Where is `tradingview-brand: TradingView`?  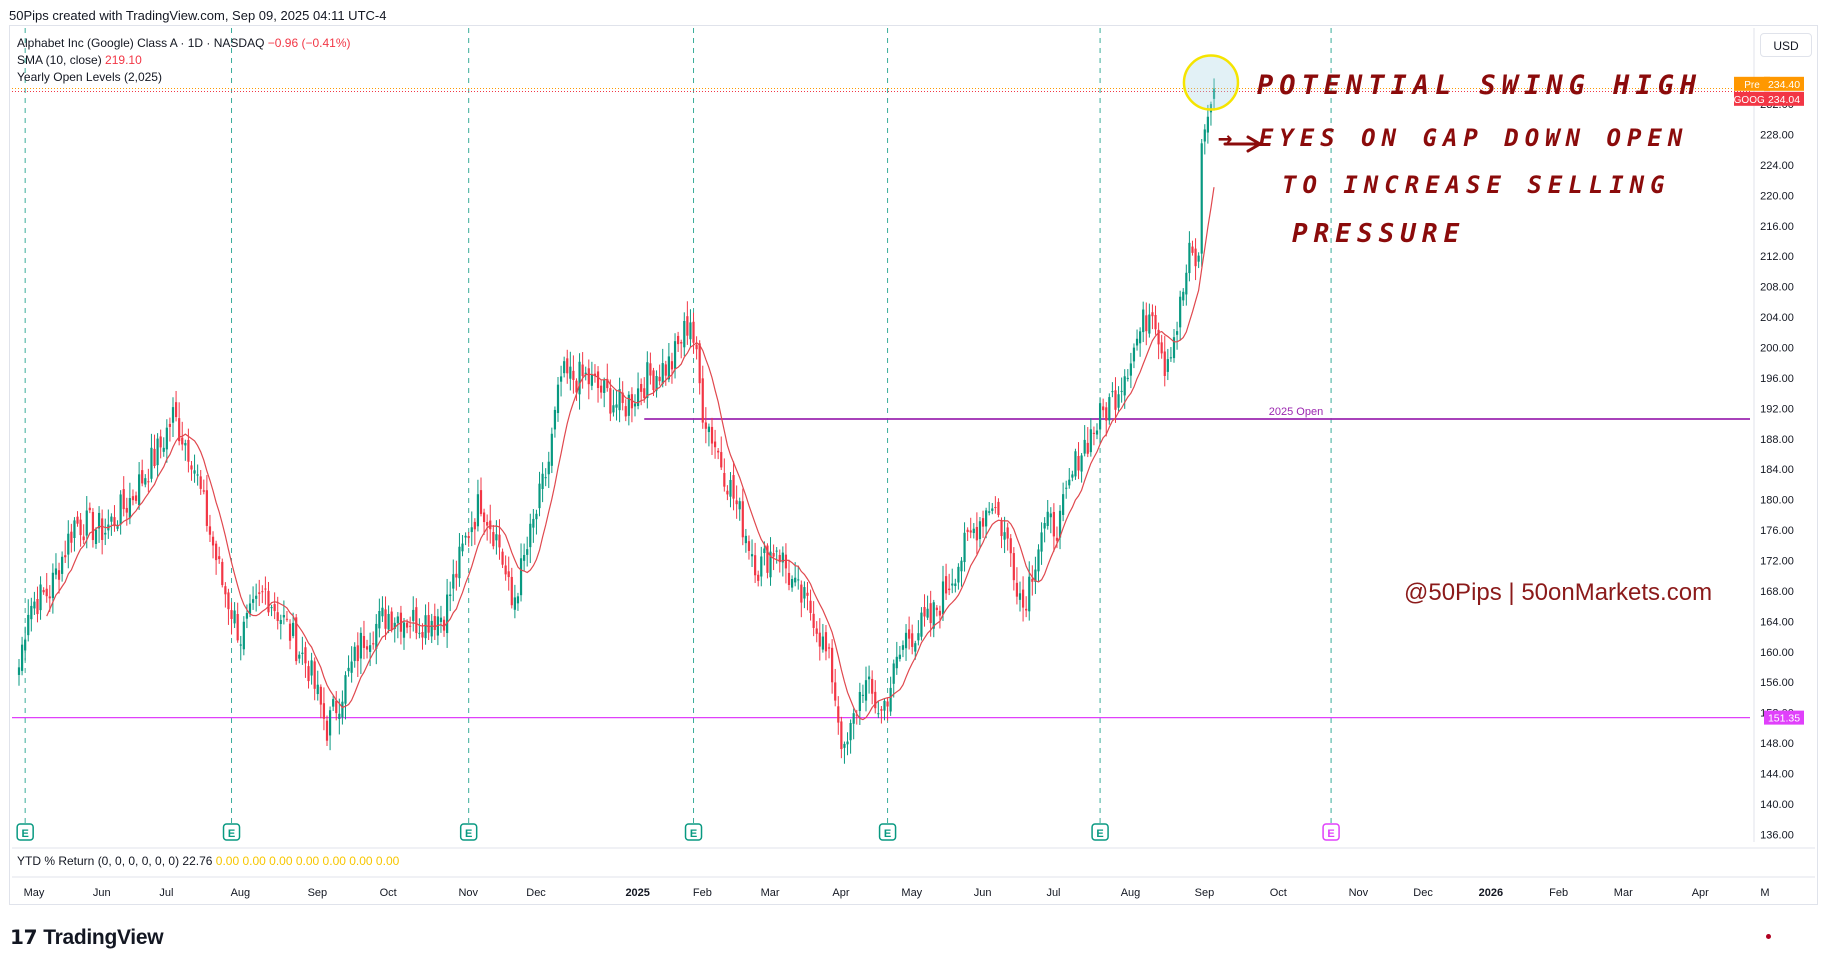
tradingview-brand: TradingView is located at coordinates (103, 937).